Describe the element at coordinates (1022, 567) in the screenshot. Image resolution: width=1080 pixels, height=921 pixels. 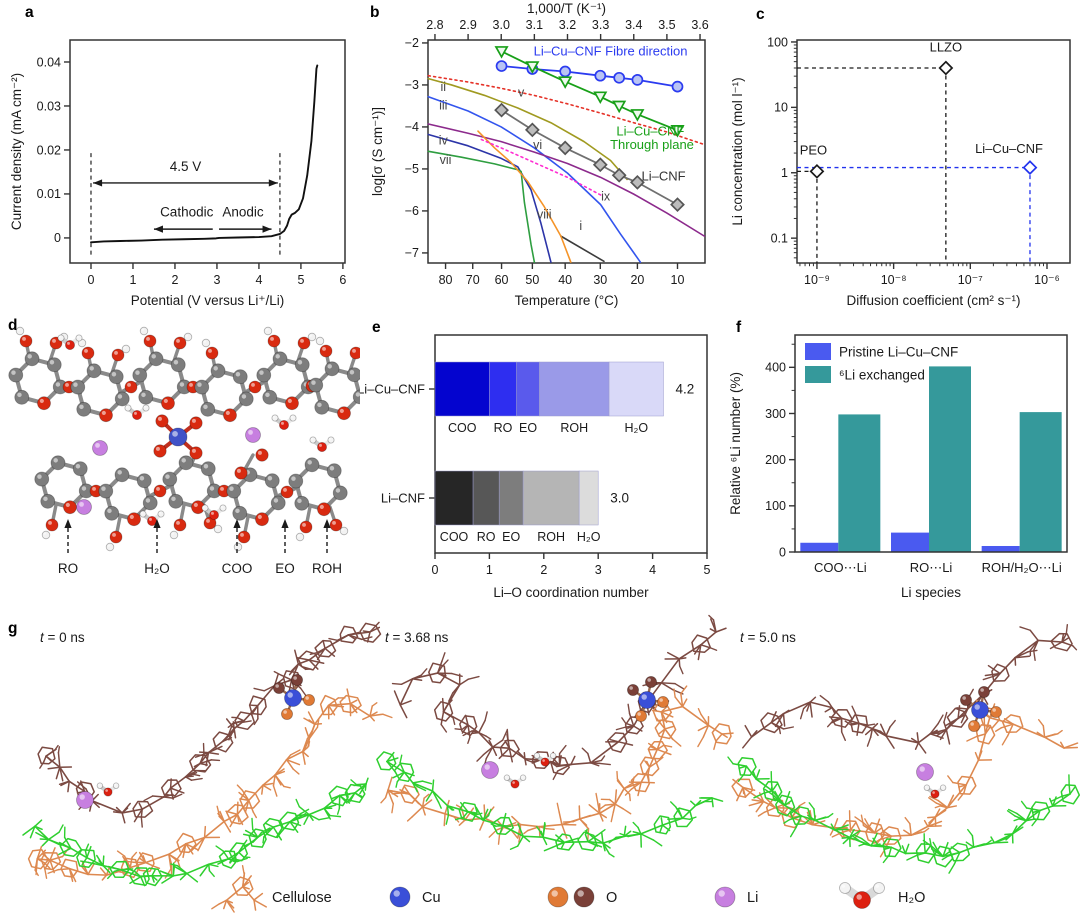
I see `category-label: ROH/H₂O⋯Li` at that location.